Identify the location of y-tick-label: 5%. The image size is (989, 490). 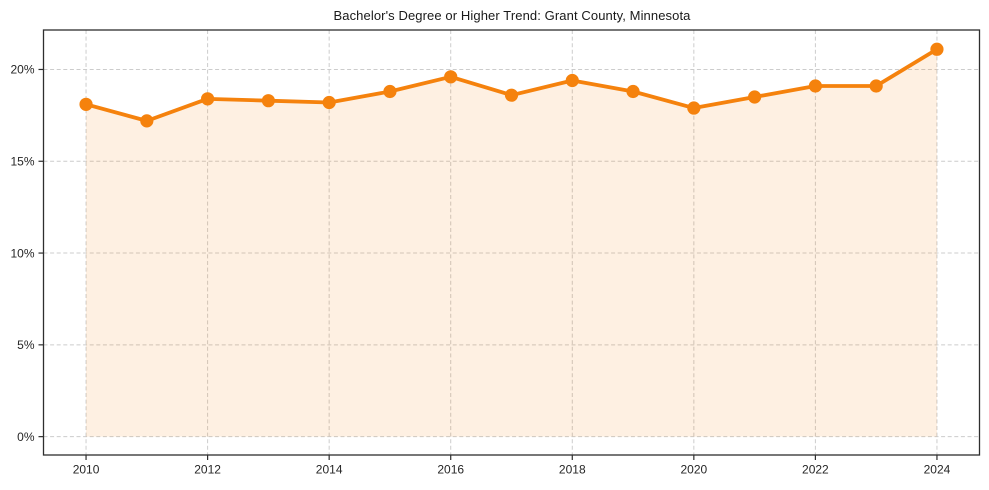
(26, 345).